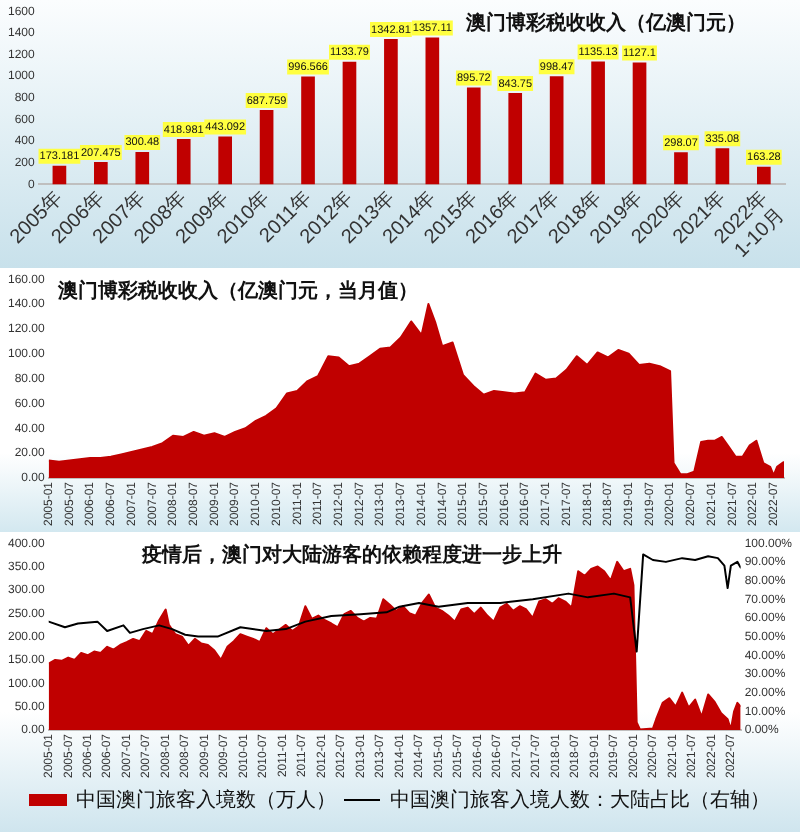 The image size is (800, 832). What do you see at coordinates (580, 799) in the screenshot?
I see `legend-label: 中国澳门旅客入境人数：大陆占比（右轴）` at bounding box center [580, 799].